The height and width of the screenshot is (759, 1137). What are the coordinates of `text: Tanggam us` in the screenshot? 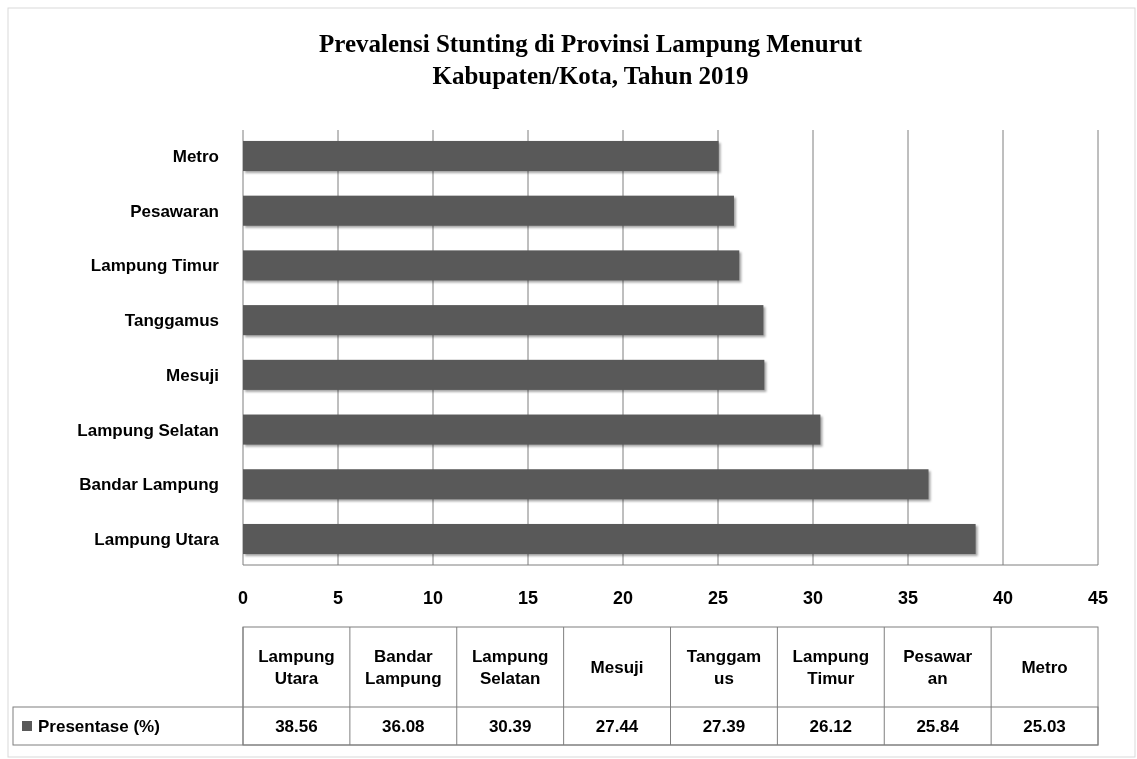 It's located at (724, 667).